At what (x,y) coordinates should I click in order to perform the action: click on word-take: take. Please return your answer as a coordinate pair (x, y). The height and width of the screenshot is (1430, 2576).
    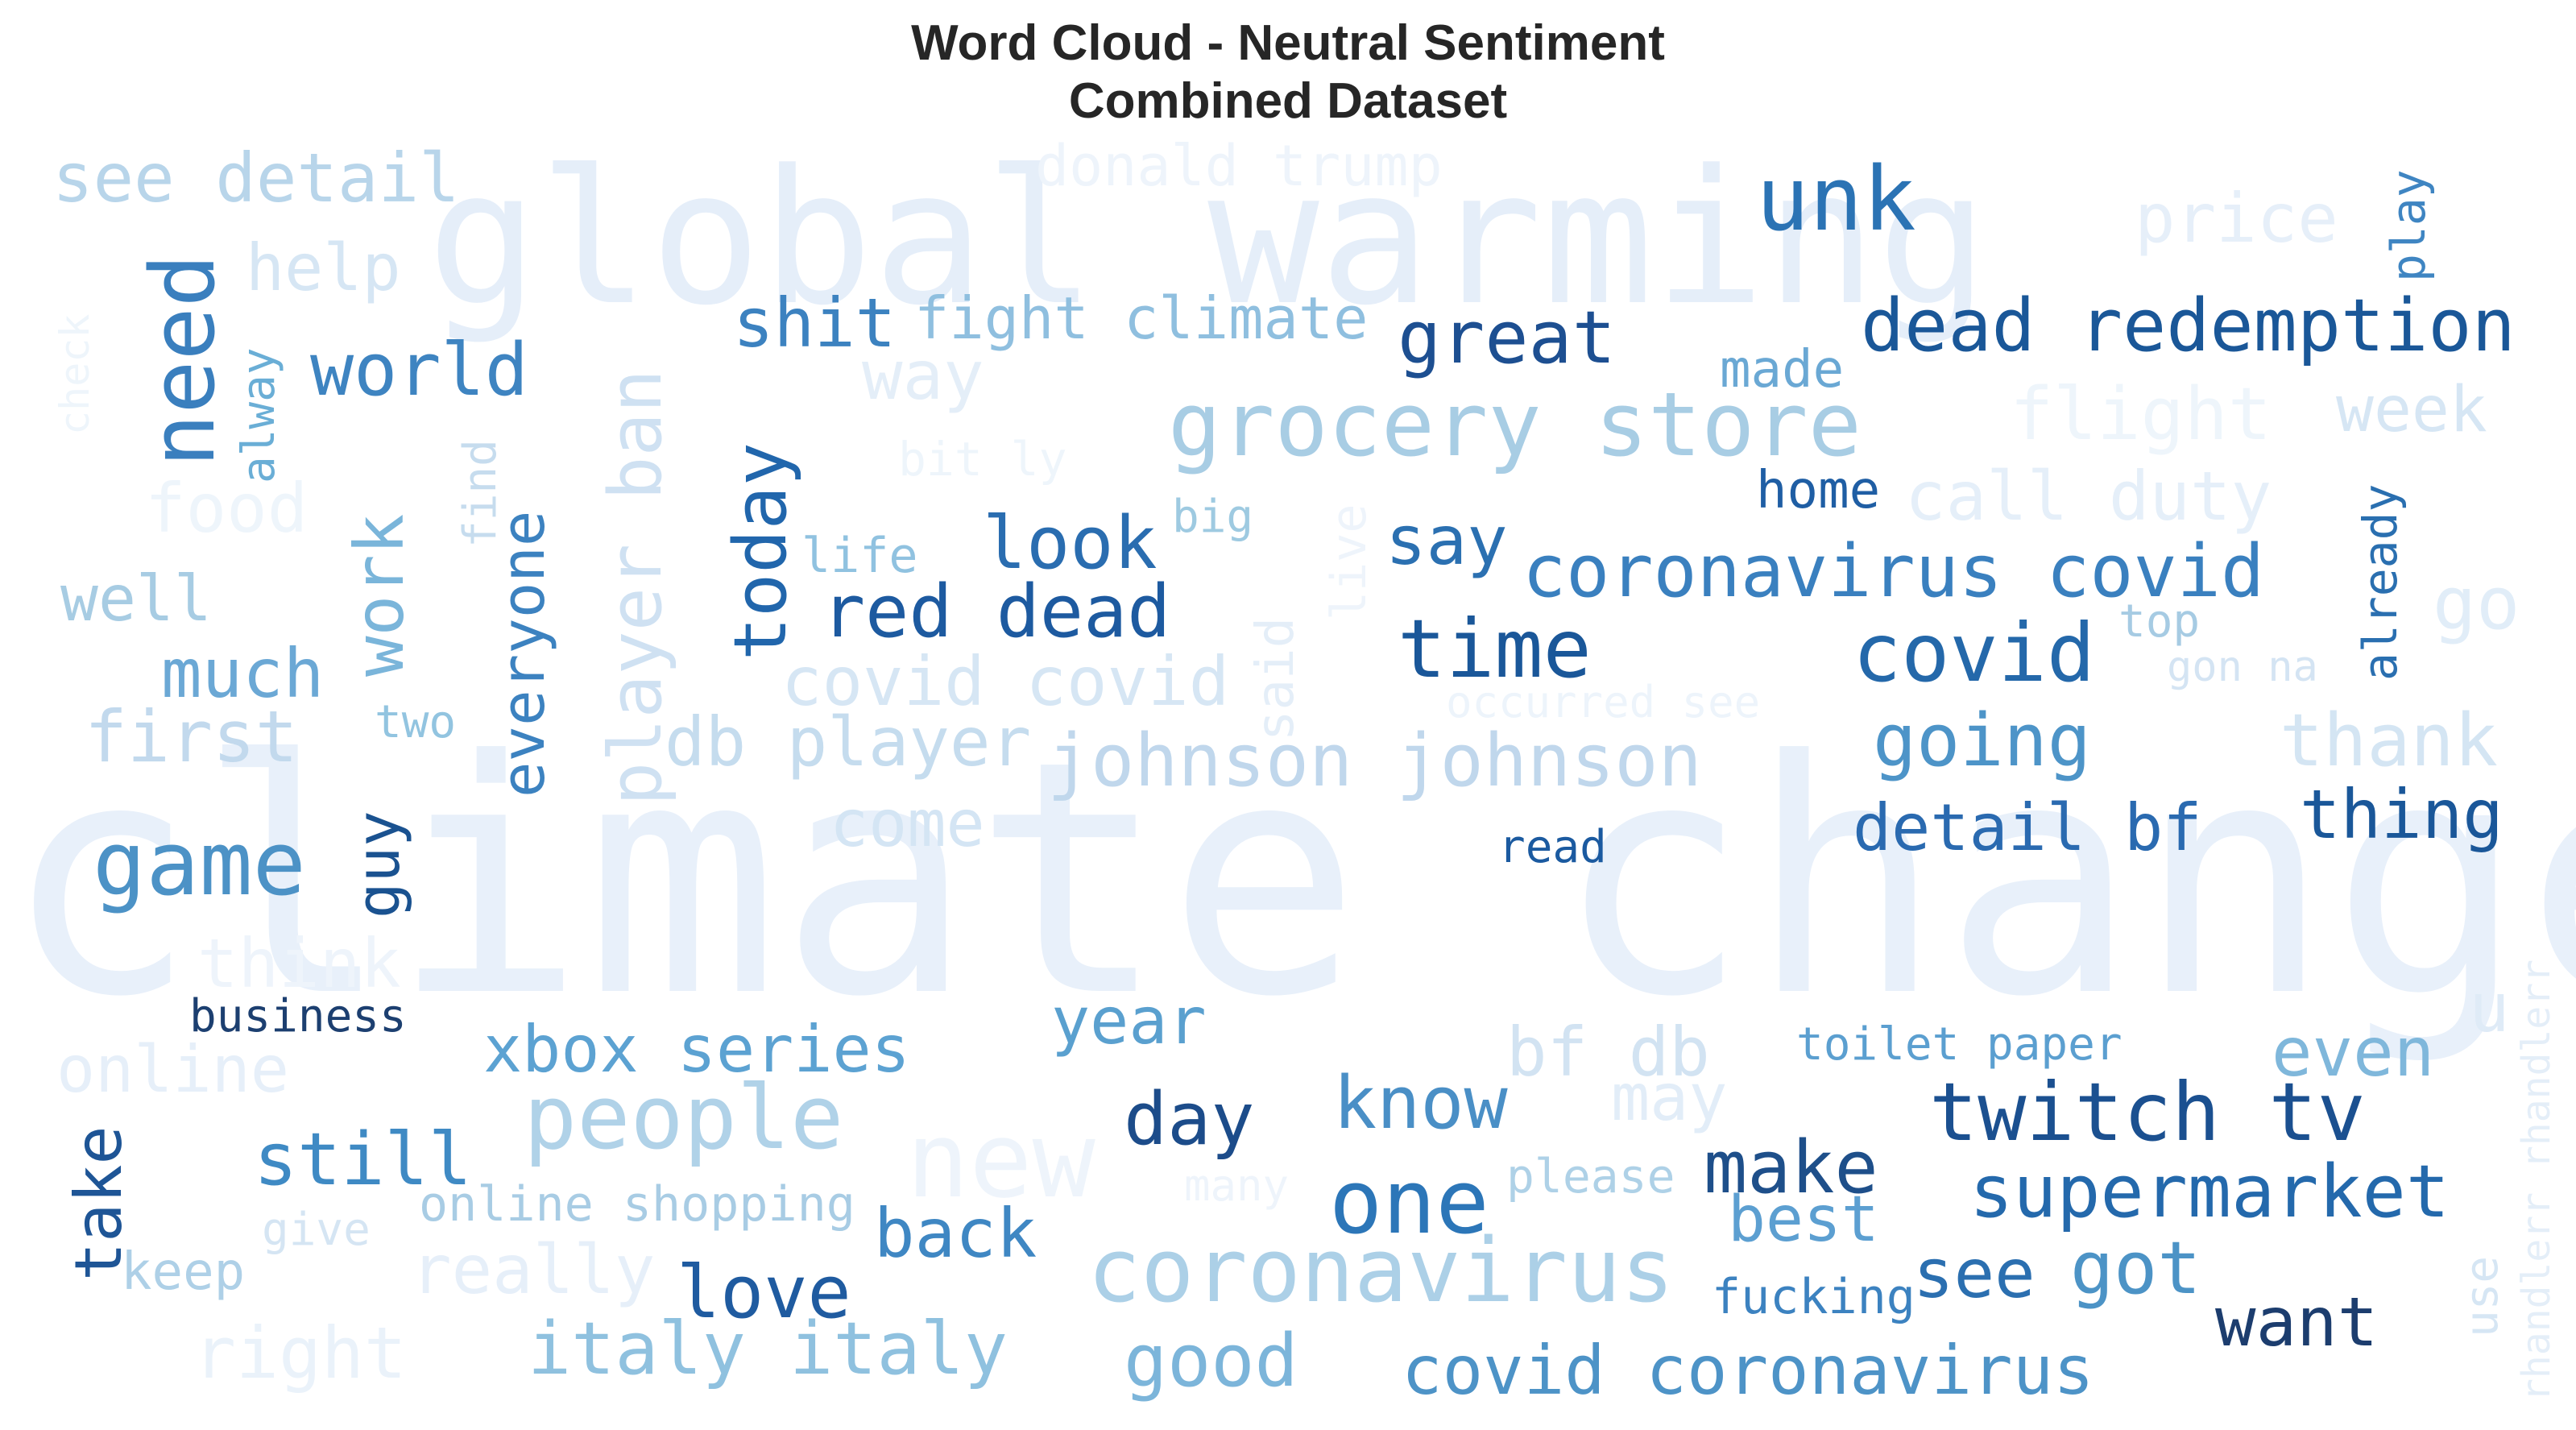
    Looking at the image, I should click on (98, 1203).